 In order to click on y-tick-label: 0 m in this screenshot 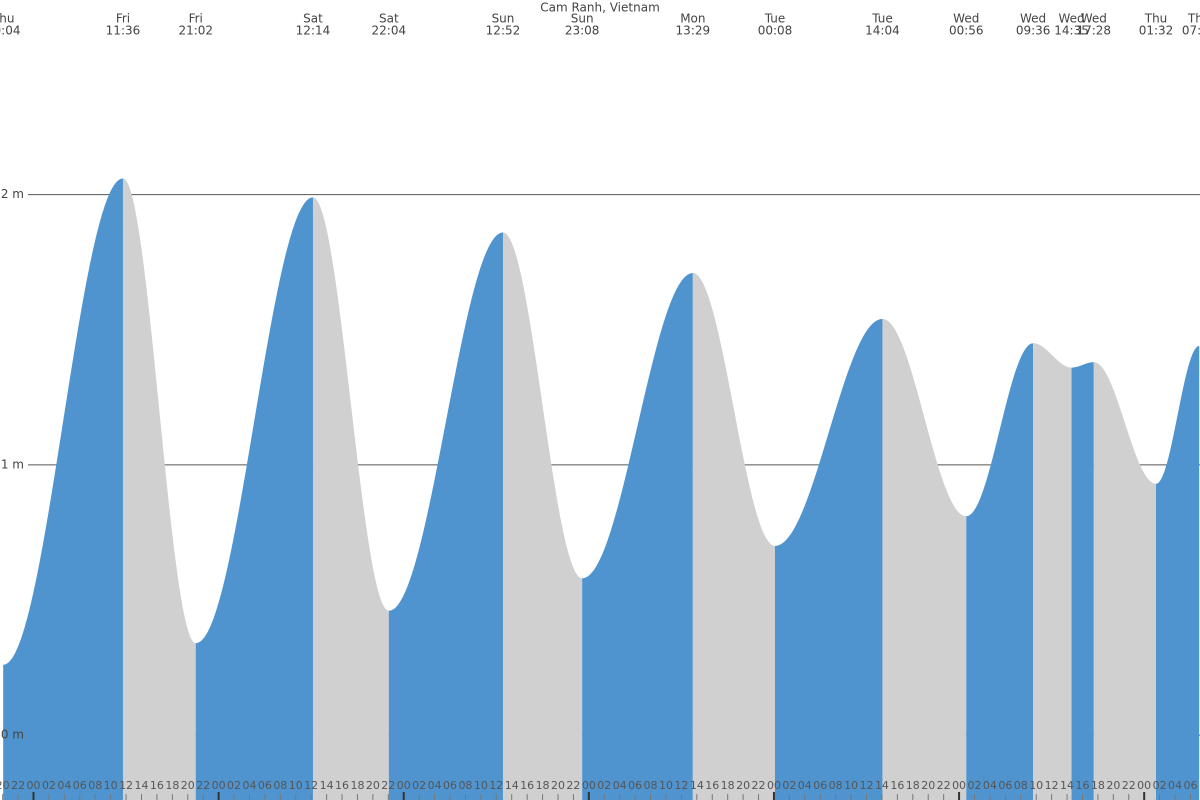, I will do `click(12, 735)`.